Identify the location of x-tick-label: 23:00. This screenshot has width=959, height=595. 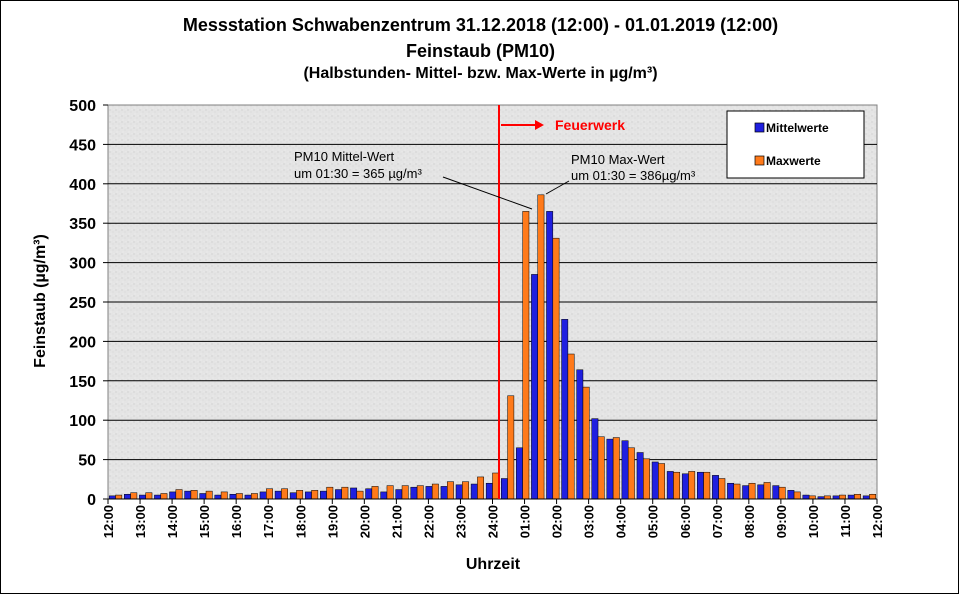
(460, 521).